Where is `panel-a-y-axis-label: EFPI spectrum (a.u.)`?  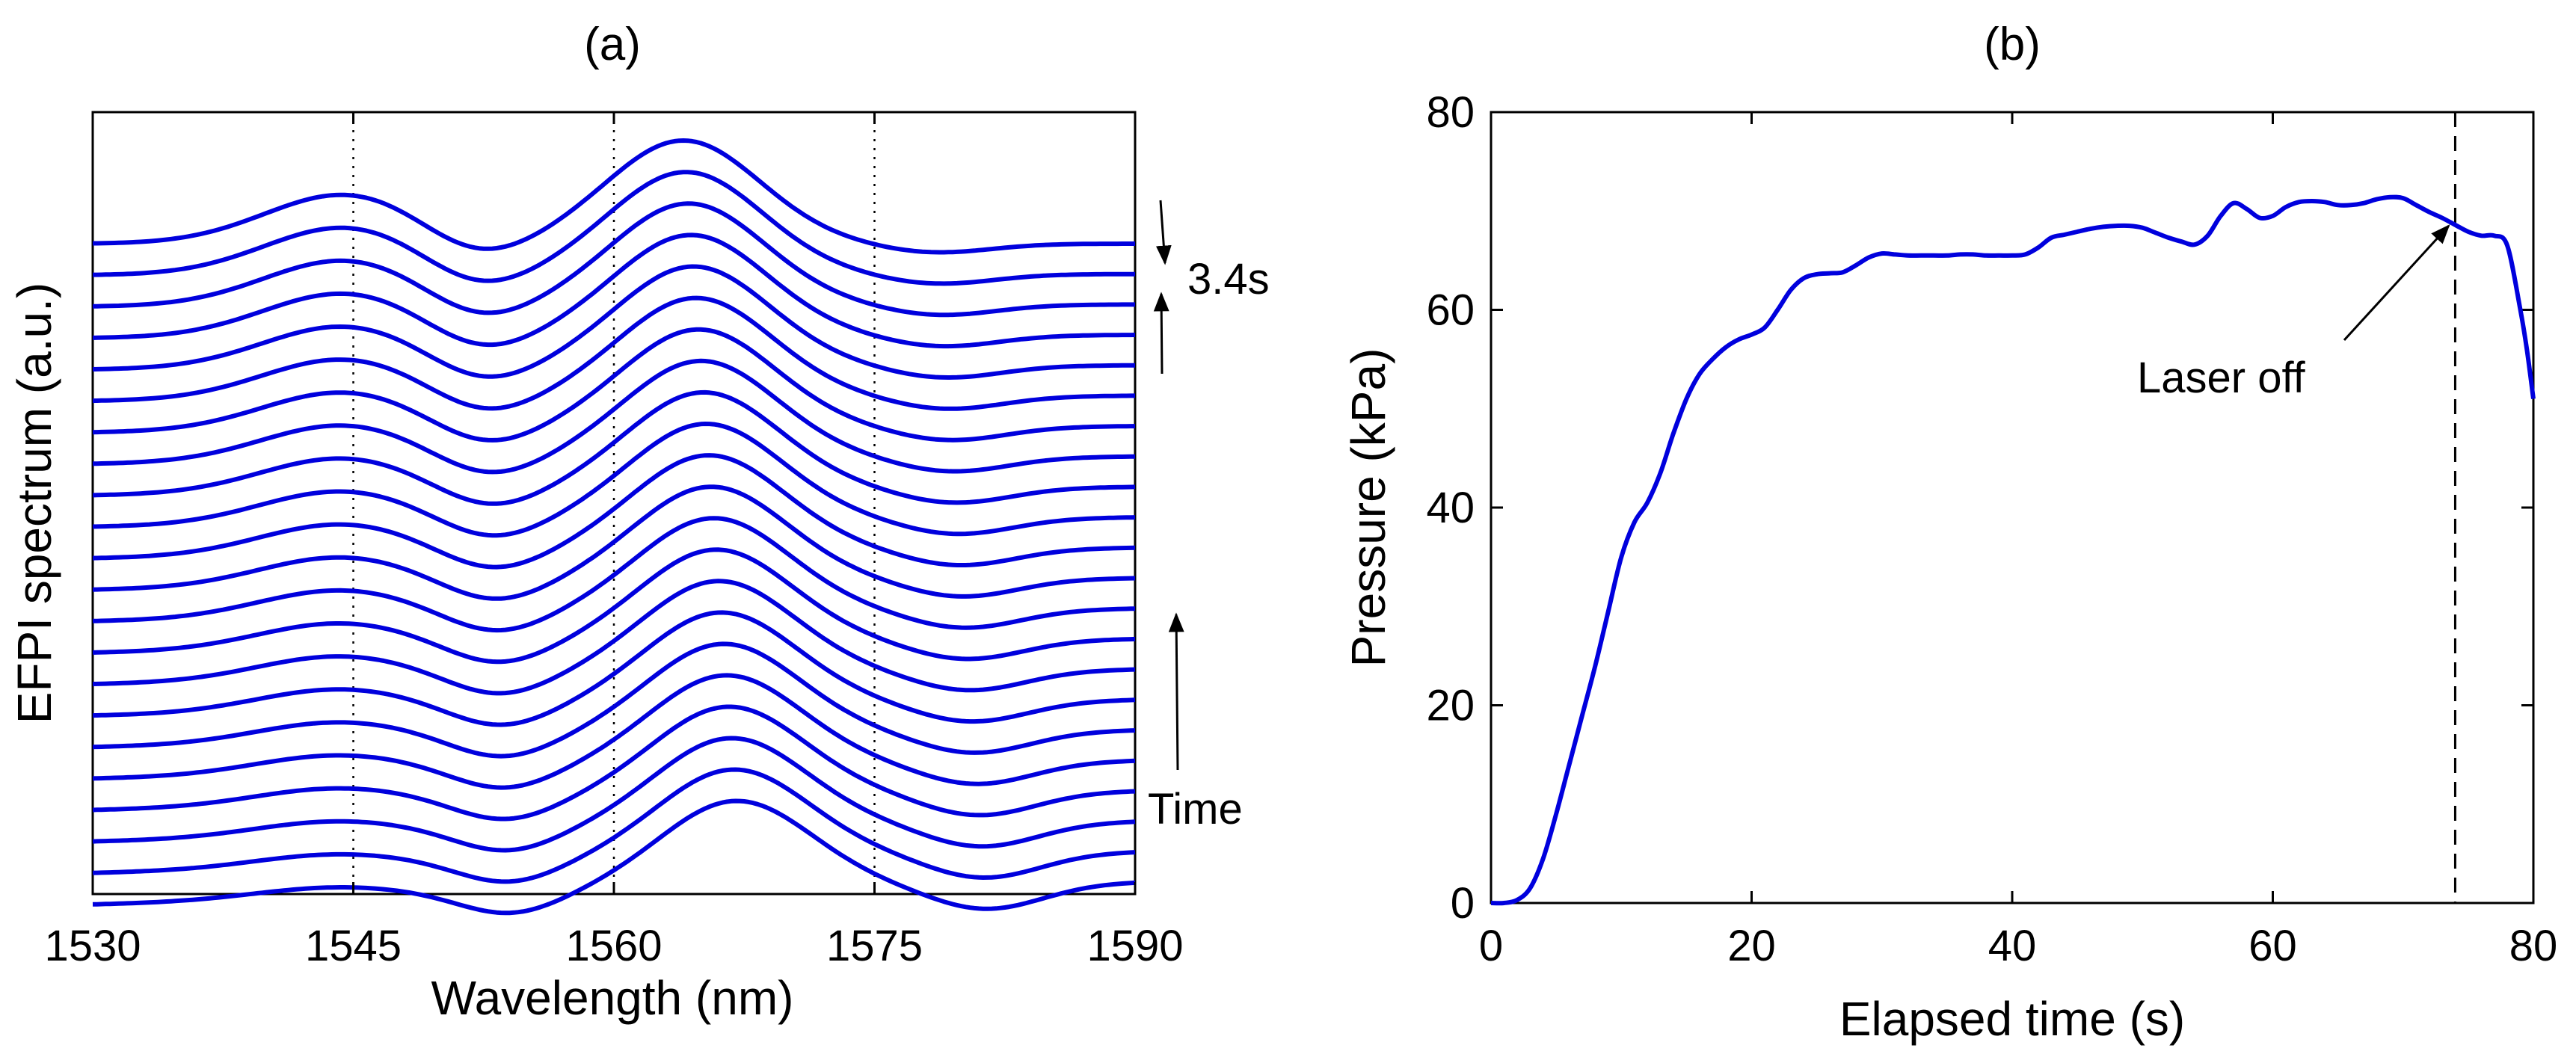
panel-a-y-axis-label: EFPI spectrum (a.u.) is located at coordinates (34, 503).